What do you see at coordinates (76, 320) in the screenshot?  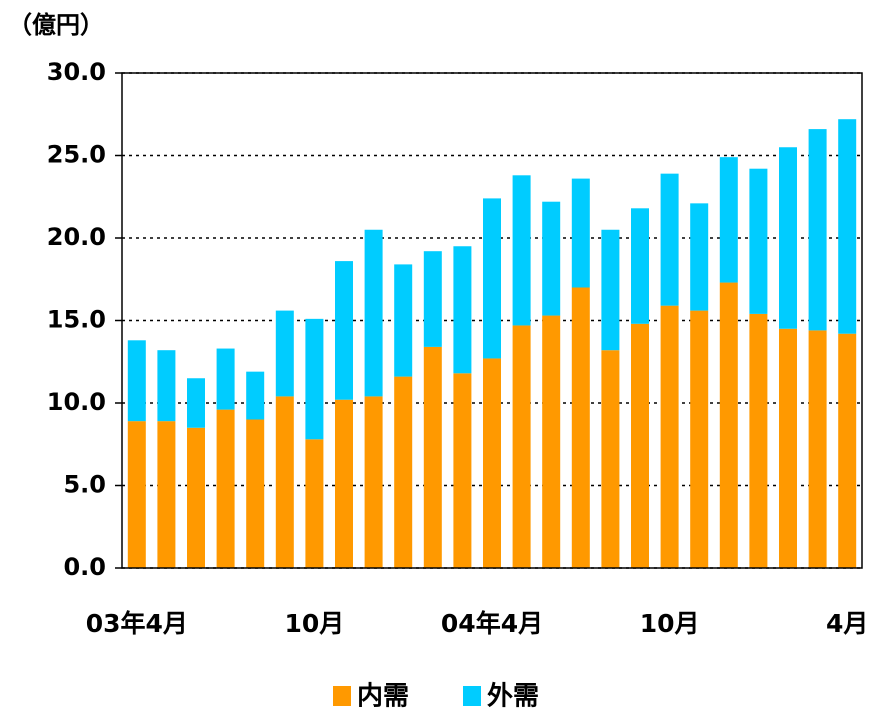 I see `y-tick-label: 15.0` at bounding box center [76, 320].